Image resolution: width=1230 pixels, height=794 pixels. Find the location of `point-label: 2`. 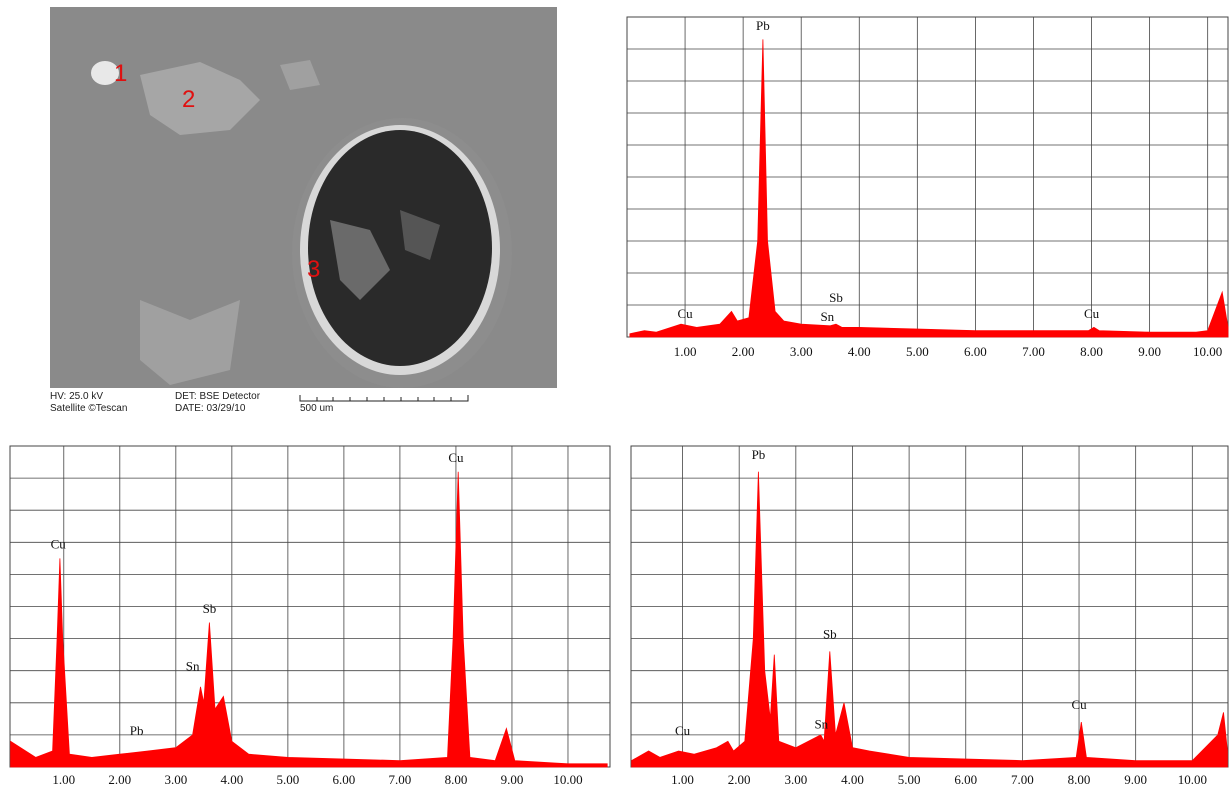

point-label: 2 is located at coordinates (188, 99).